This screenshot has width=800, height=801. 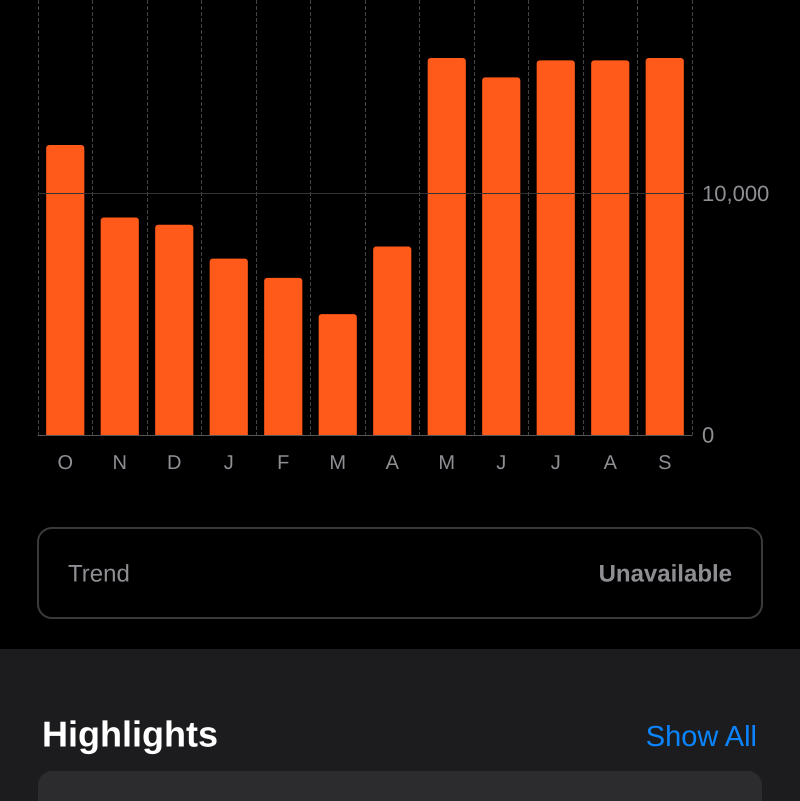 What do you see at coordinates (174, 463) in the screenshot?
I see `x-tick-label: D` at bounding box center [174, 463].